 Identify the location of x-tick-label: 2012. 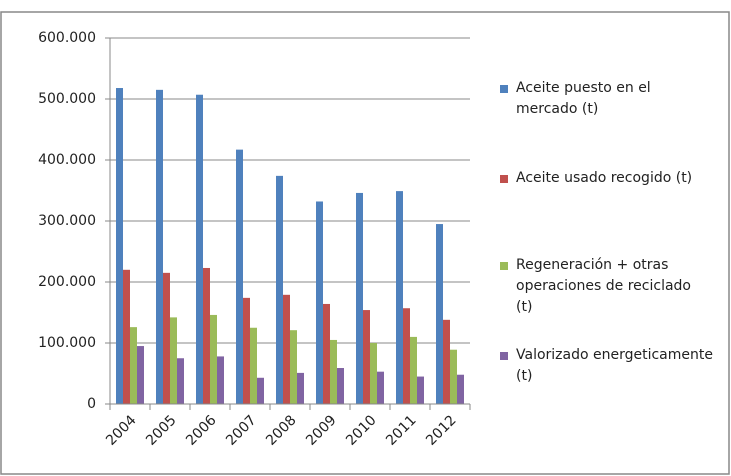
(441, 430).